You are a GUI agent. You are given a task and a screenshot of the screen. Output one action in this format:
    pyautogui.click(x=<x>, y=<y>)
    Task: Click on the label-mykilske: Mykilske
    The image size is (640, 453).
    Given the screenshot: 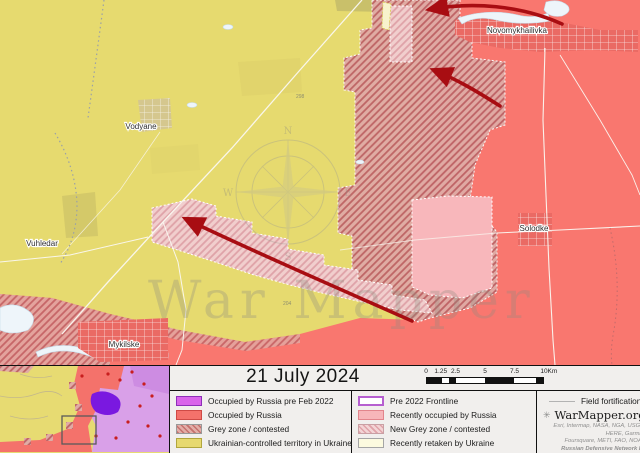 What is the action you would take?
    pyautogui.click(x=124, y=344)
    